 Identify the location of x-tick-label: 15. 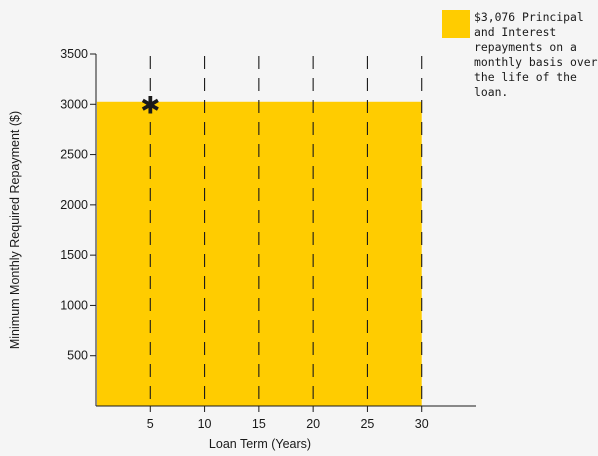
(259, 424).